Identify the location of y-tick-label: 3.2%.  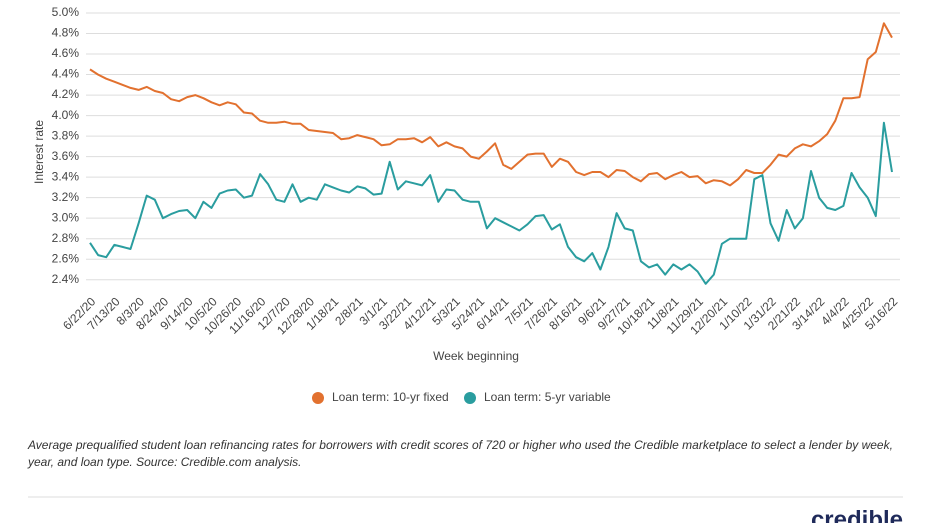
(66, 197).